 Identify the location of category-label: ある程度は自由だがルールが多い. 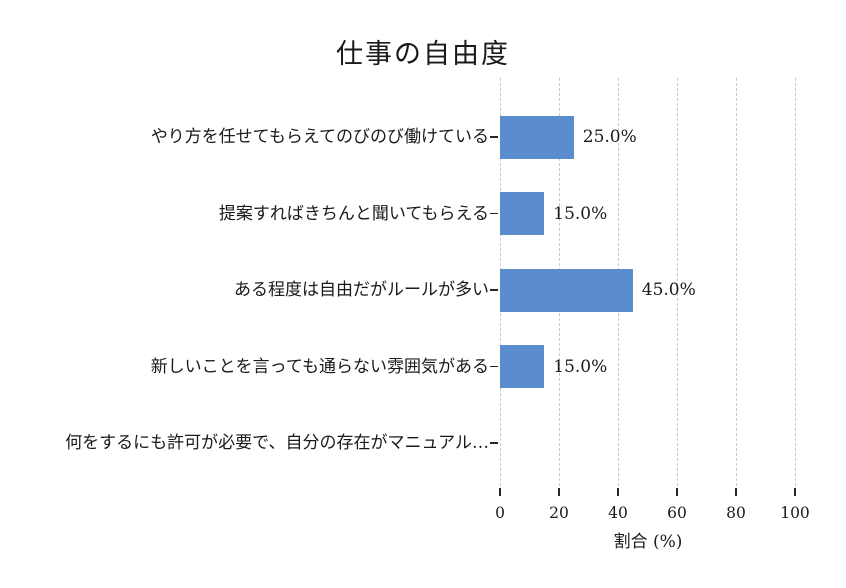
(361, 290).